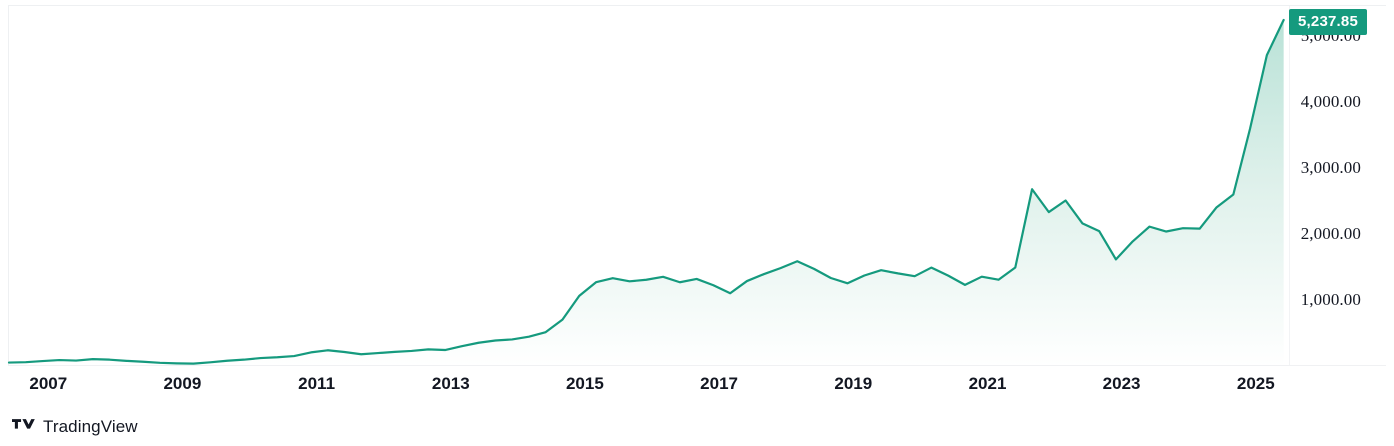  What do you see at coordinates (1255, 383) in the screenshot?
I see `time-axis-tick: 2025` at bounding box center [1255, 383].